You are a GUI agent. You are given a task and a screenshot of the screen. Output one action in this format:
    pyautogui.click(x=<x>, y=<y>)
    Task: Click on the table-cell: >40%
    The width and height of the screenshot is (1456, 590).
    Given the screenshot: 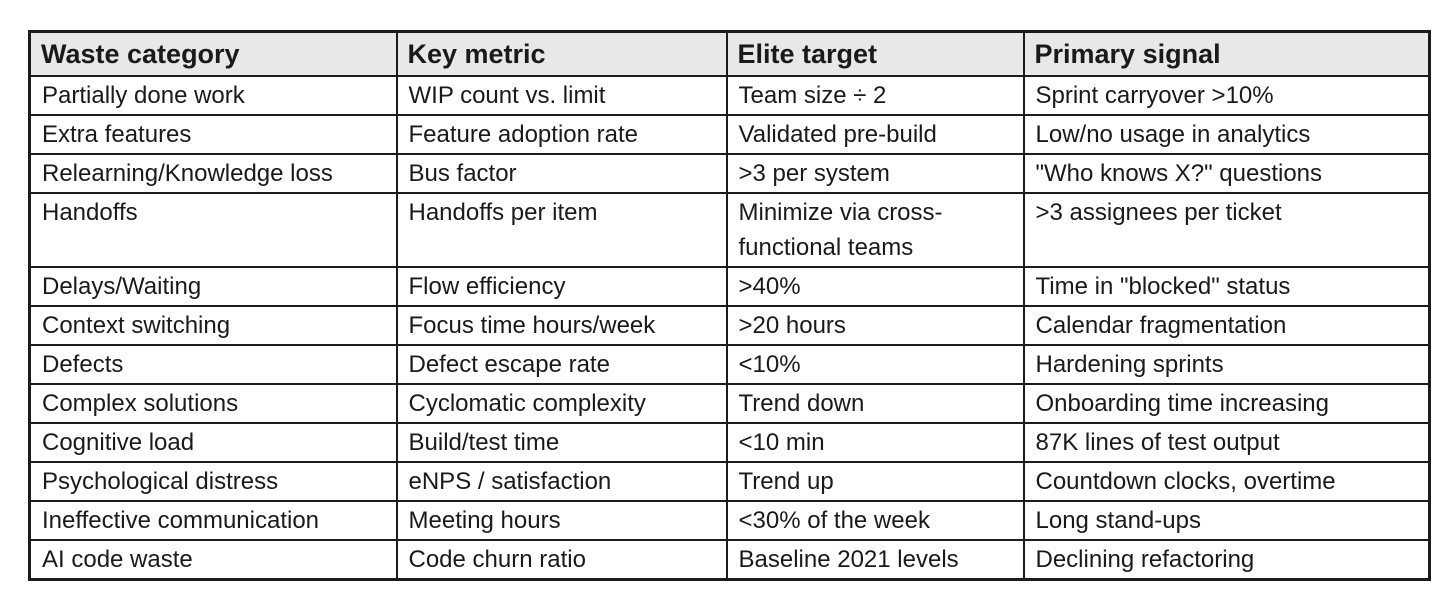 What is the action you would take?
    pyautogui.click(x=875, y=286)
    